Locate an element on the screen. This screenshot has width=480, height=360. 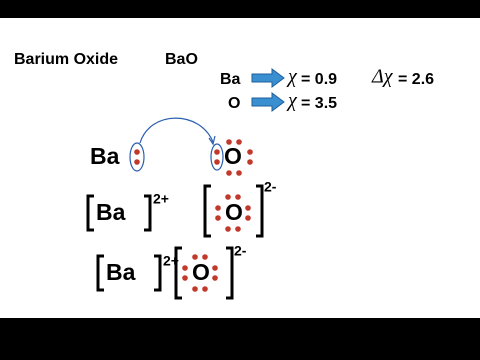
chi-value: = 0.9 is located at coordinates (319, 79).